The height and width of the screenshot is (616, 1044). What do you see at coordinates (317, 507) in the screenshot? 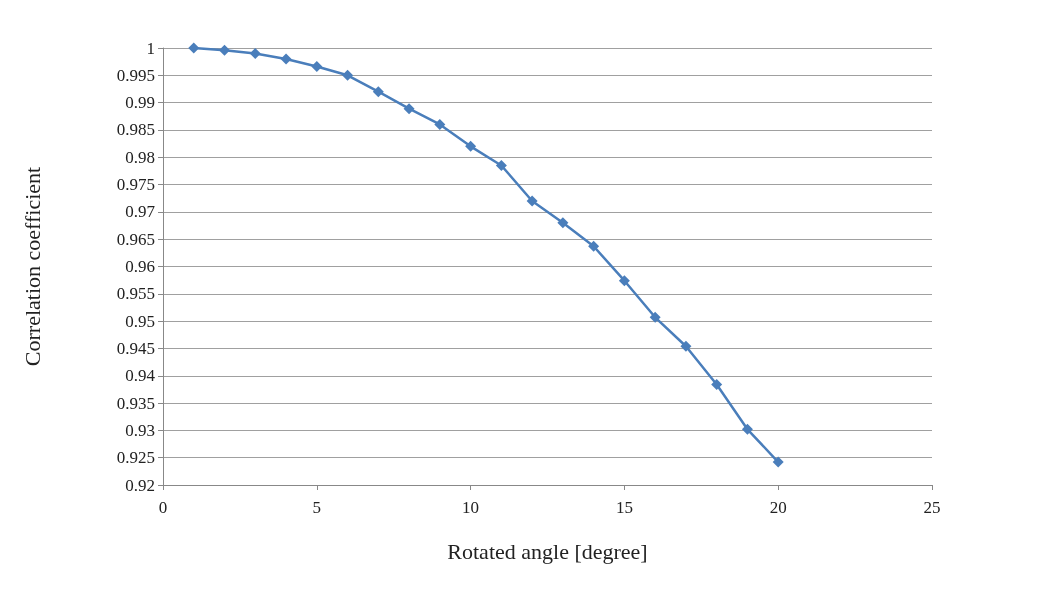
I see `x-tick-label: 5` at bounding box center [317, 507].